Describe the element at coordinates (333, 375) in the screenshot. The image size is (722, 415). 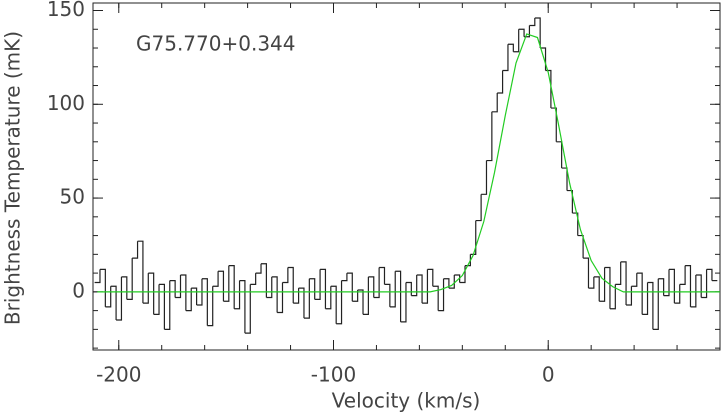
I see `x-tick-label: -100` at that location.